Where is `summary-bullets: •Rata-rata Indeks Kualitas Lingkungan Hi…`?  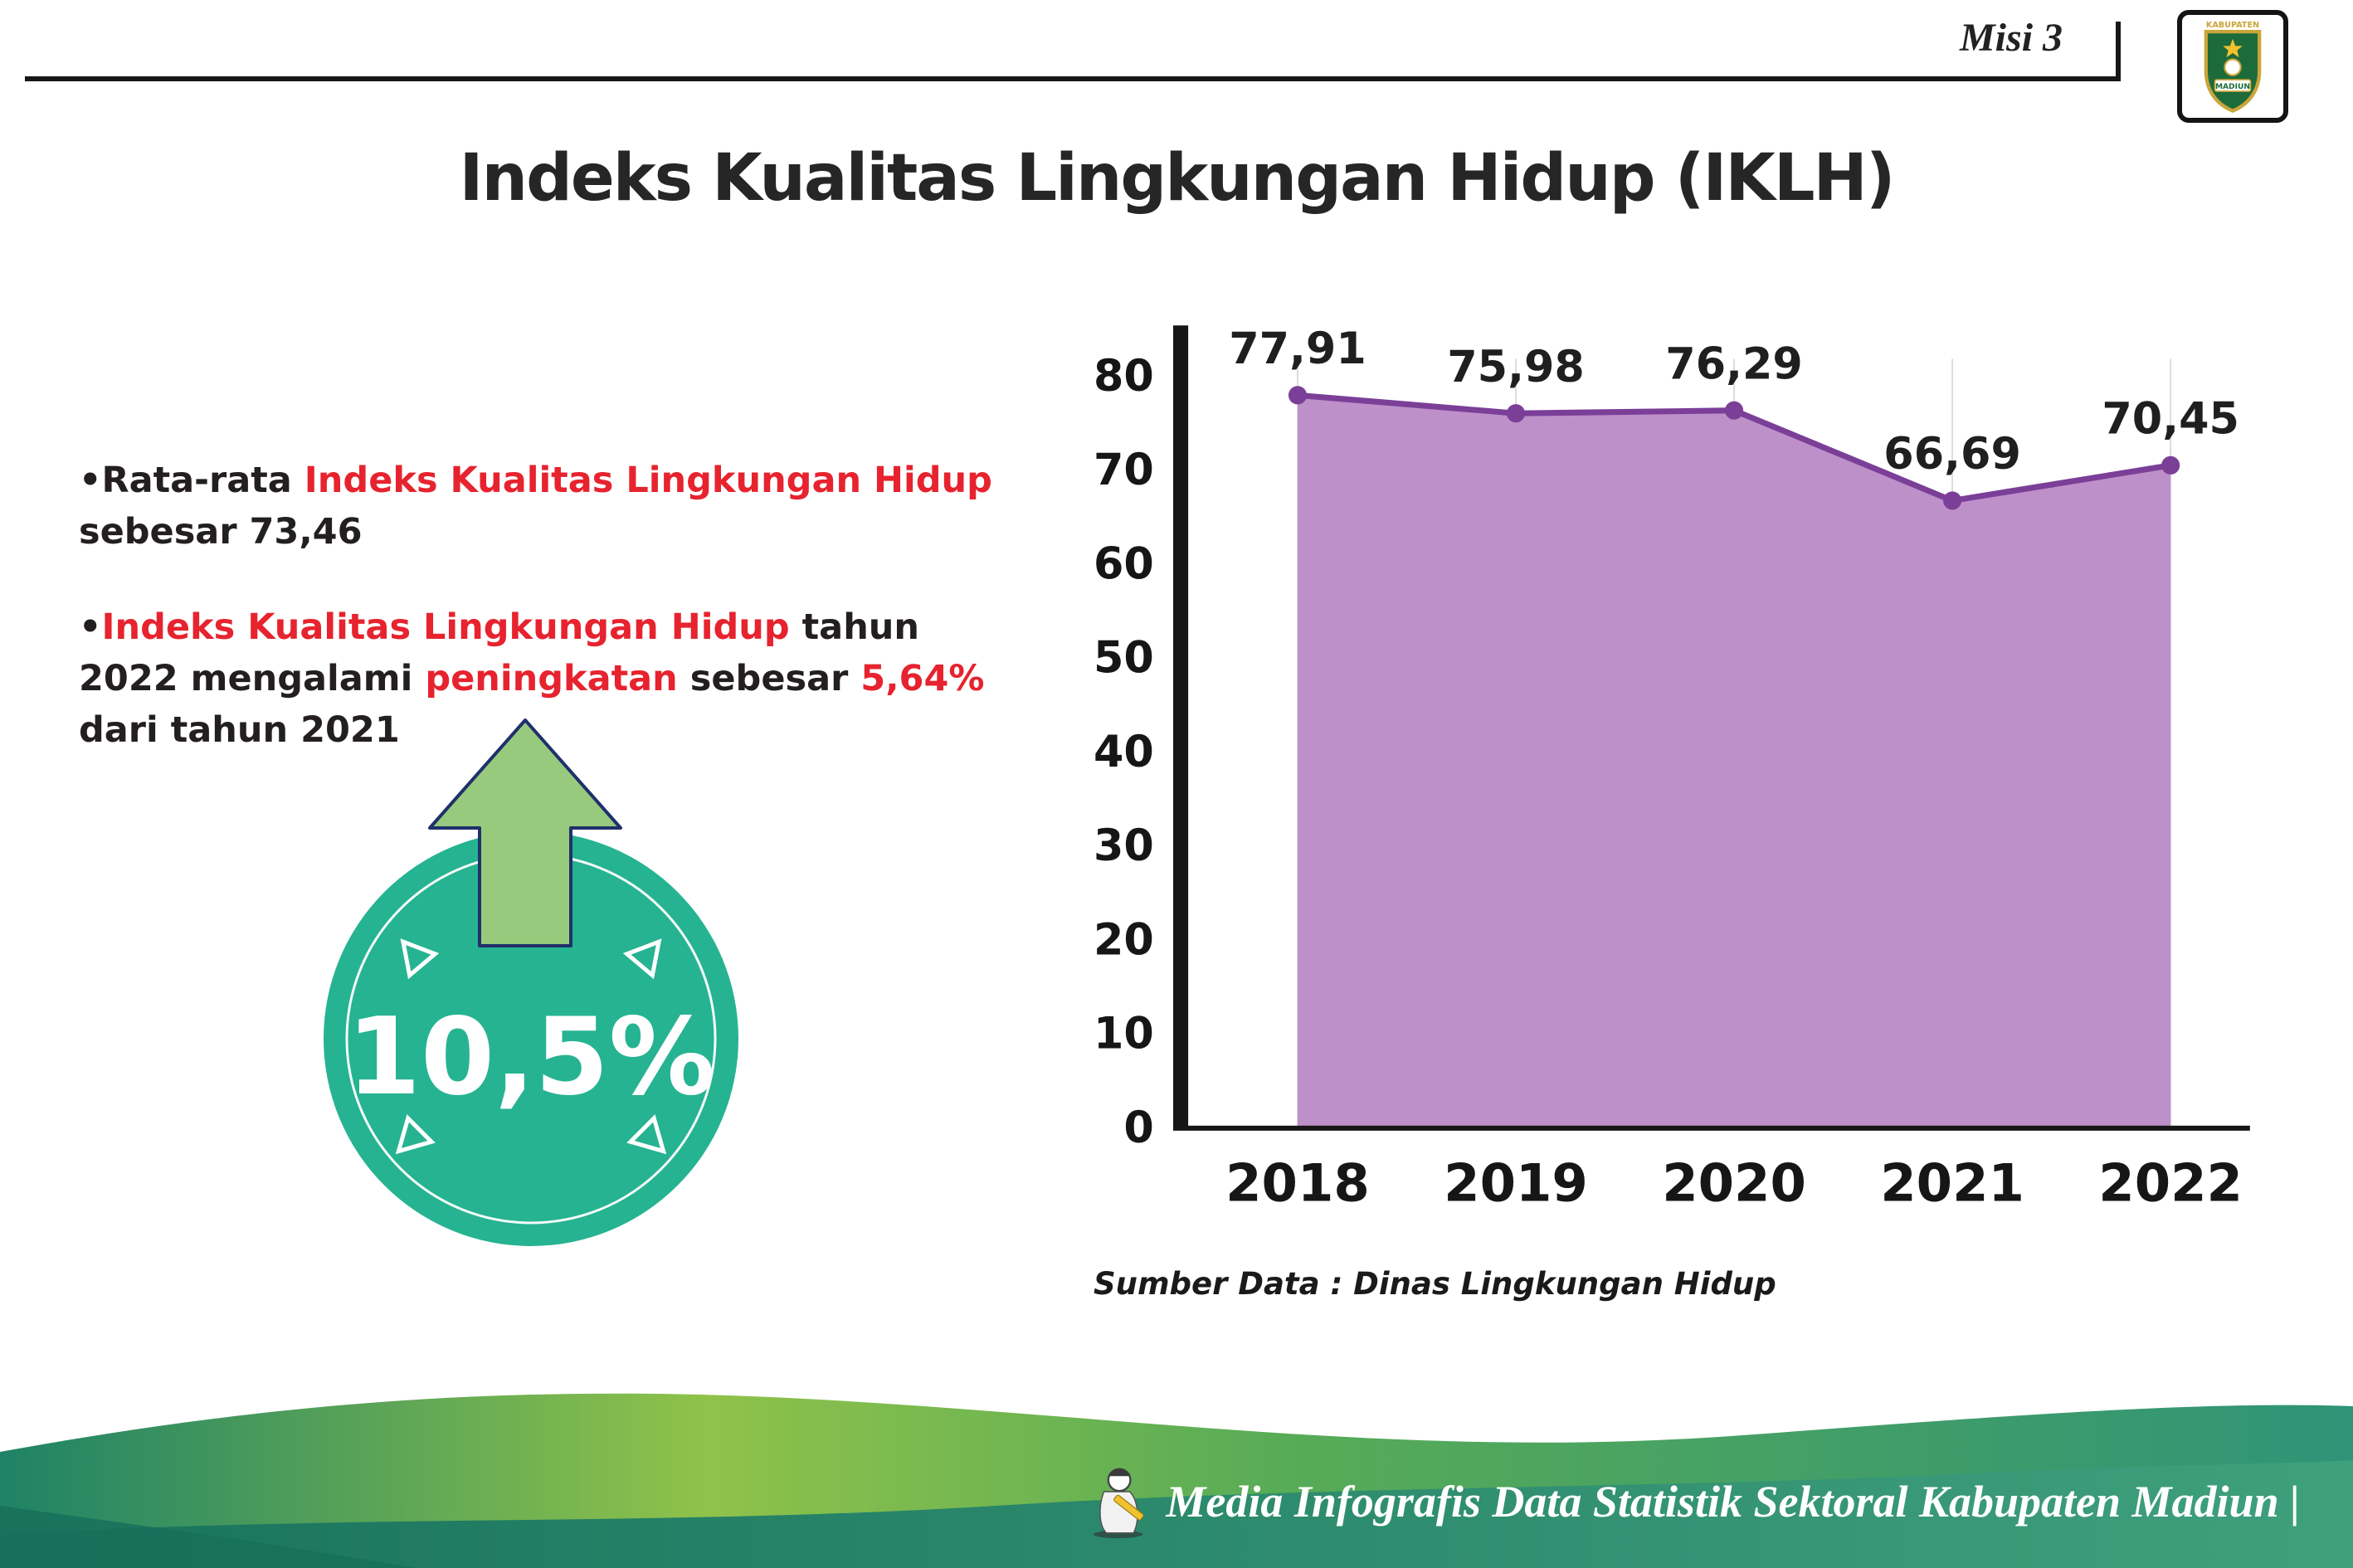 summary-bullets: •Rata-rata Indeks Kualitas Lingkungan Hi… is located at coordinates (547, 627).